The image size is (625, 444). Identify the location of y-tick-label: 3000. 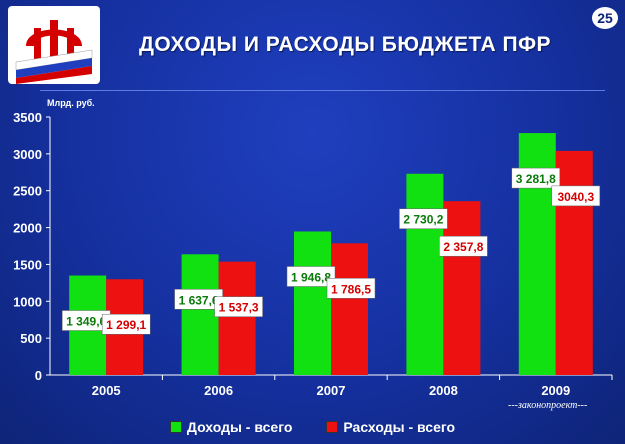
(27, 154).